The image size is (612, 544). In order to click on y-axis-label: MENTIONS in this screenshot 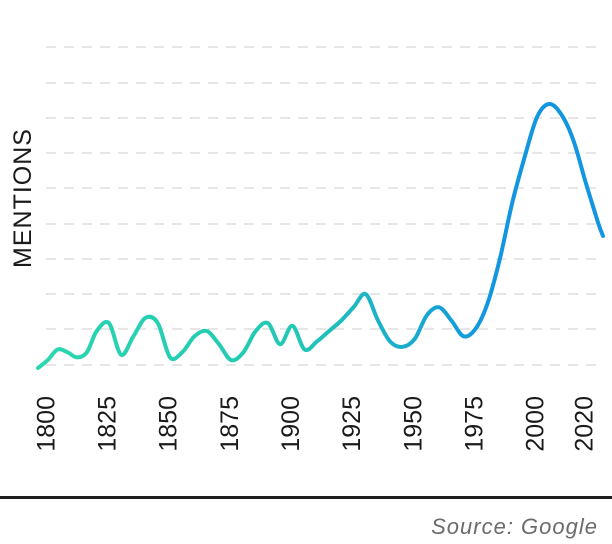, I will do `click(23, 198)`.